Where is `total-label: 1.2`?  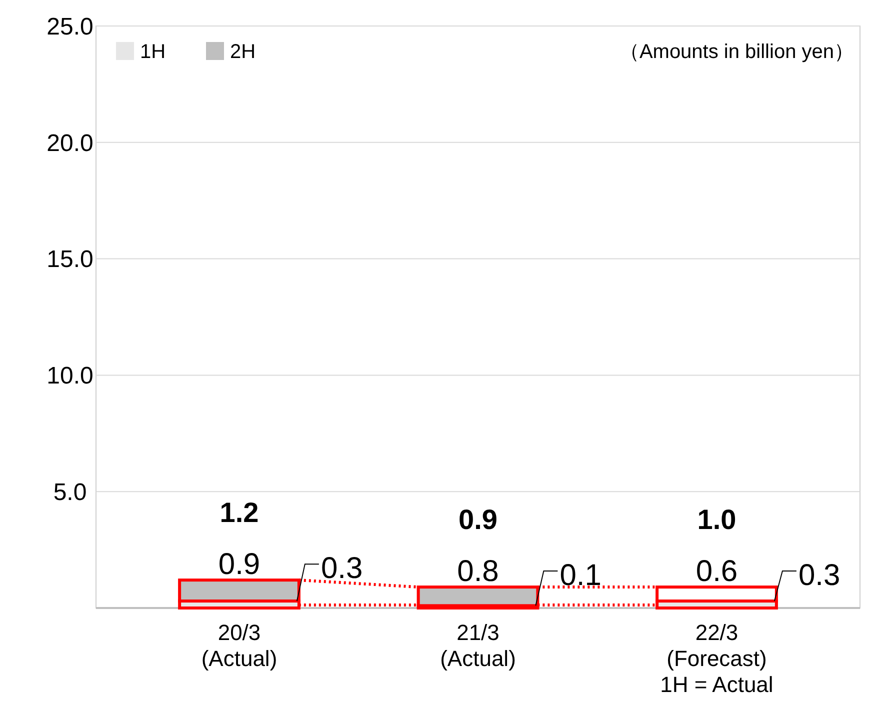
total-label: 1.2 is located at coordinates (239, 512).